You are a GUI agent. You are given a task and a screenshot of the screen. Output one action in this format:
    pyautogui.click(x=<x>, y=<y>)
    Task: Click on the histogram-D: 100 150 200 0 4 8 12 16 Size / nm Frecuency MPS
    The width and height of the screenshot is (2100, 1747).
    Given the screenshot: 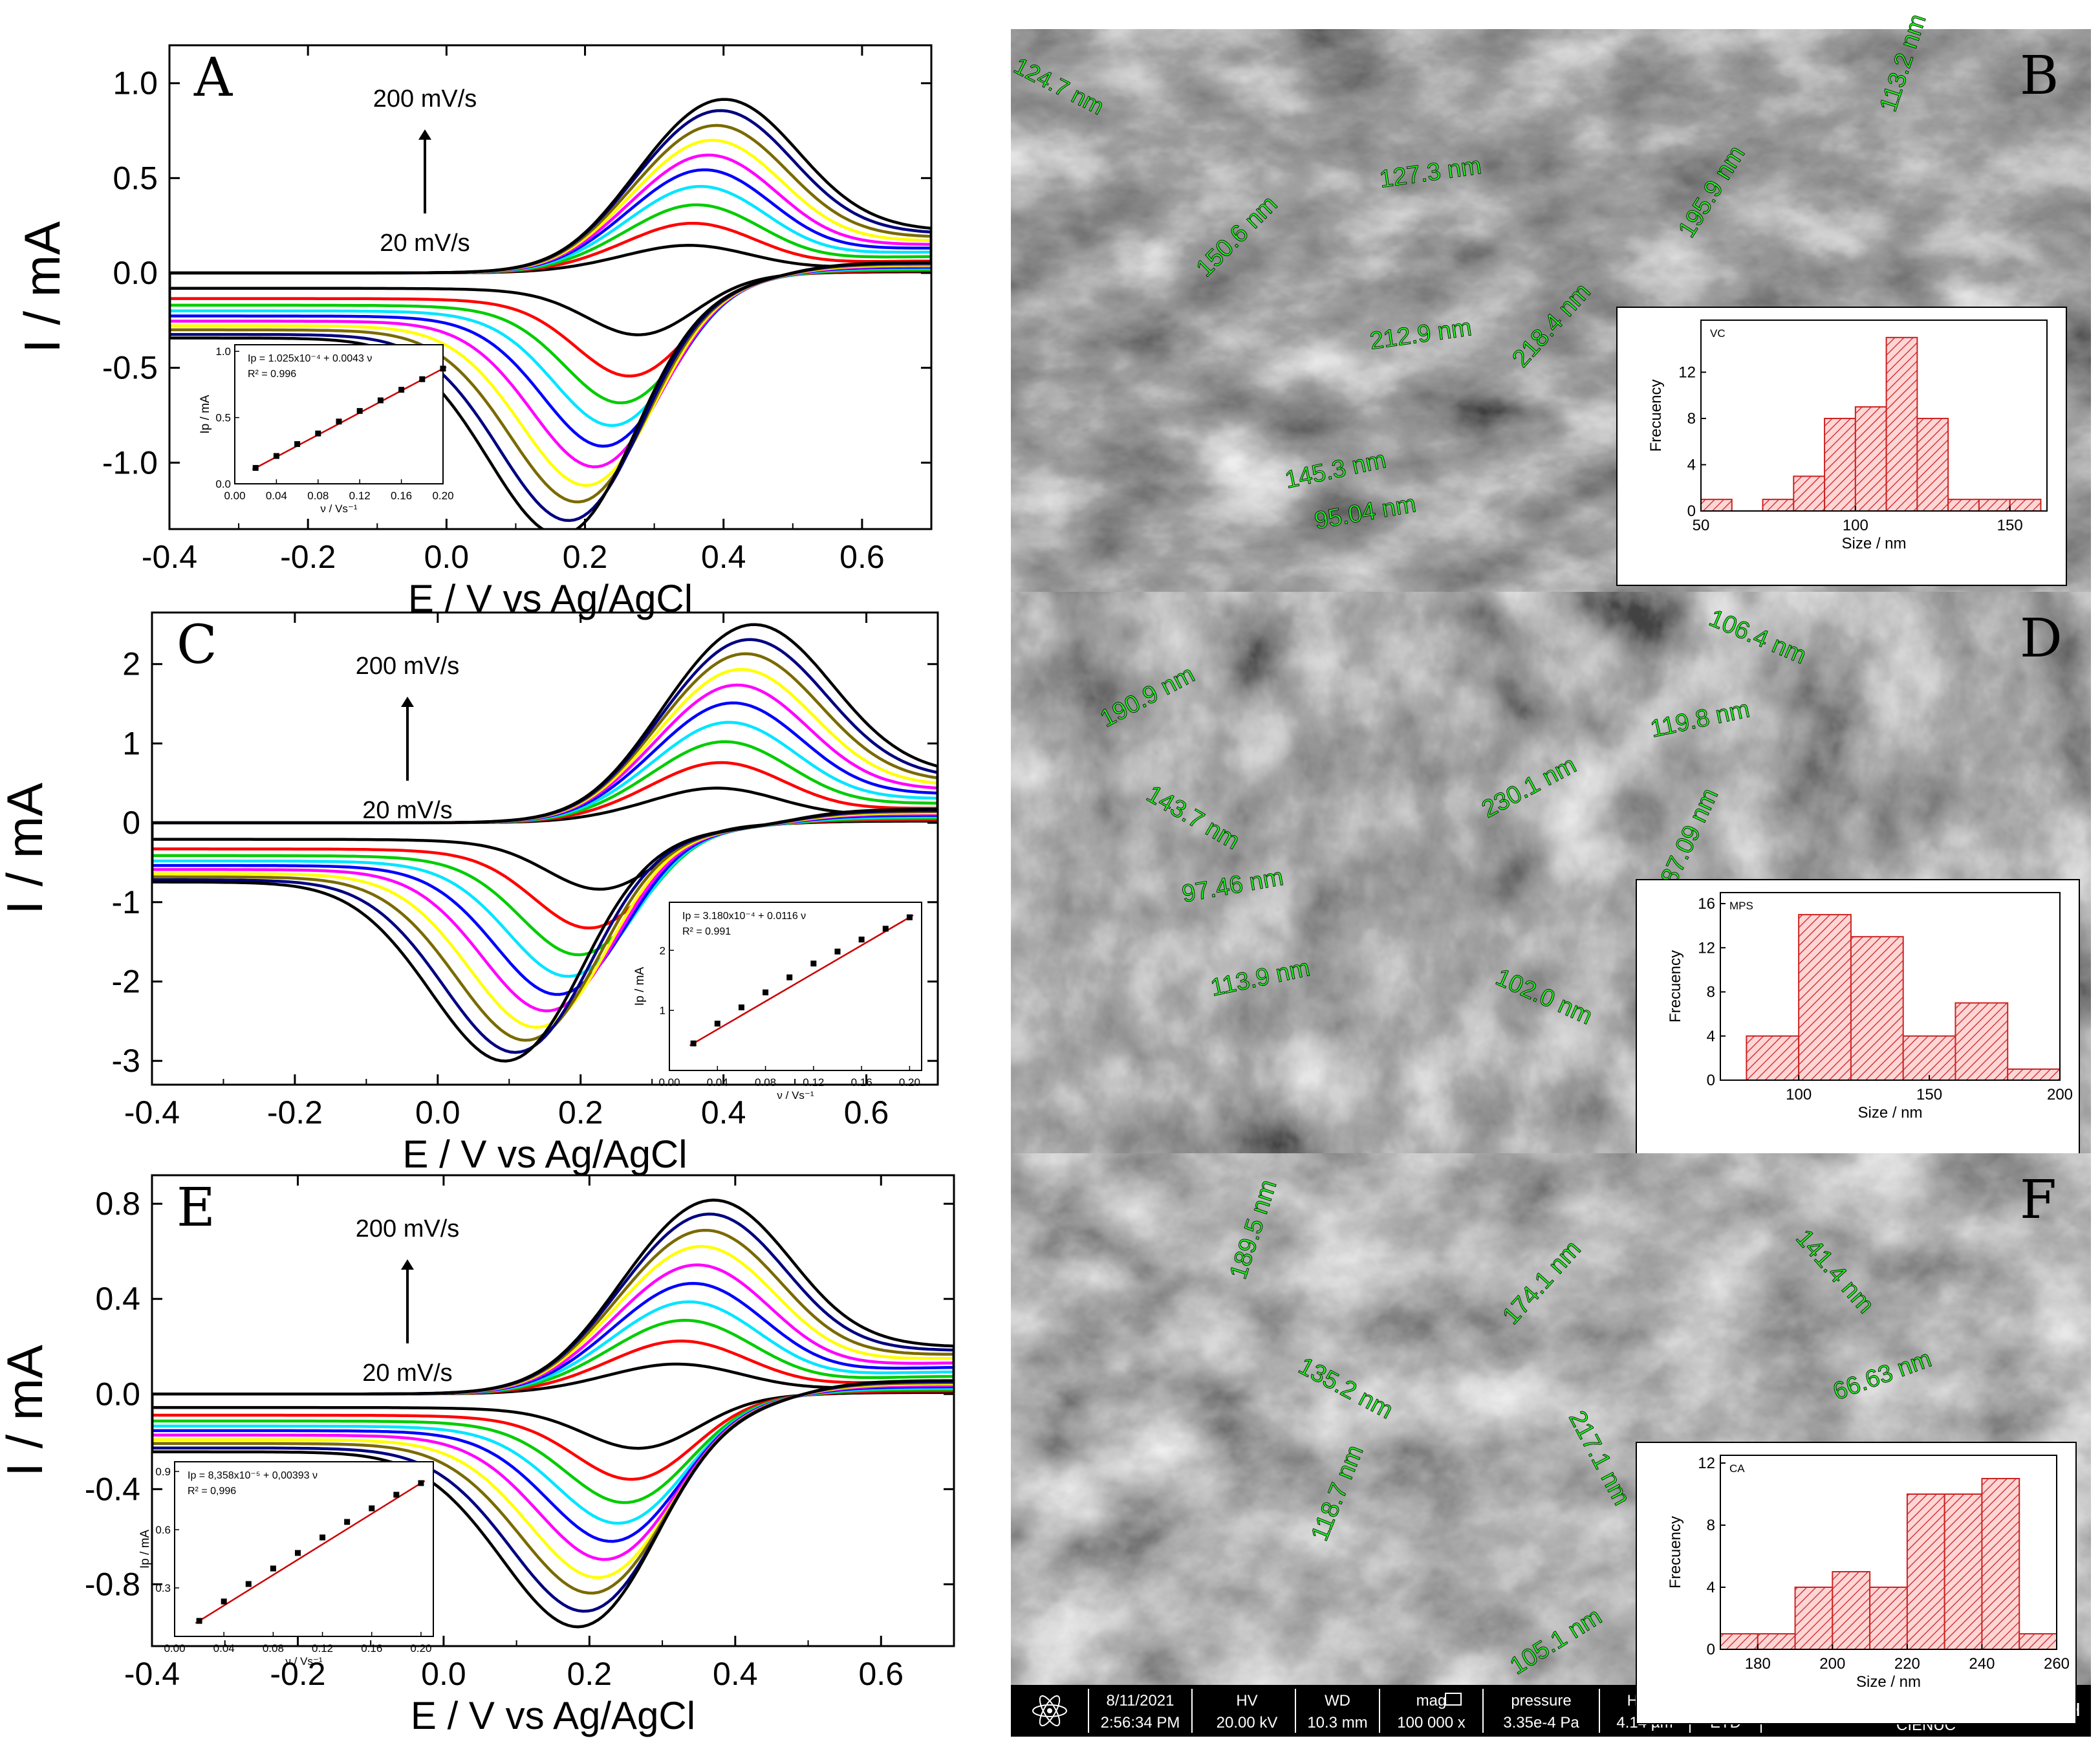 What is the action you would take?
    pyautogui.click(x=1858, y=1017)
    